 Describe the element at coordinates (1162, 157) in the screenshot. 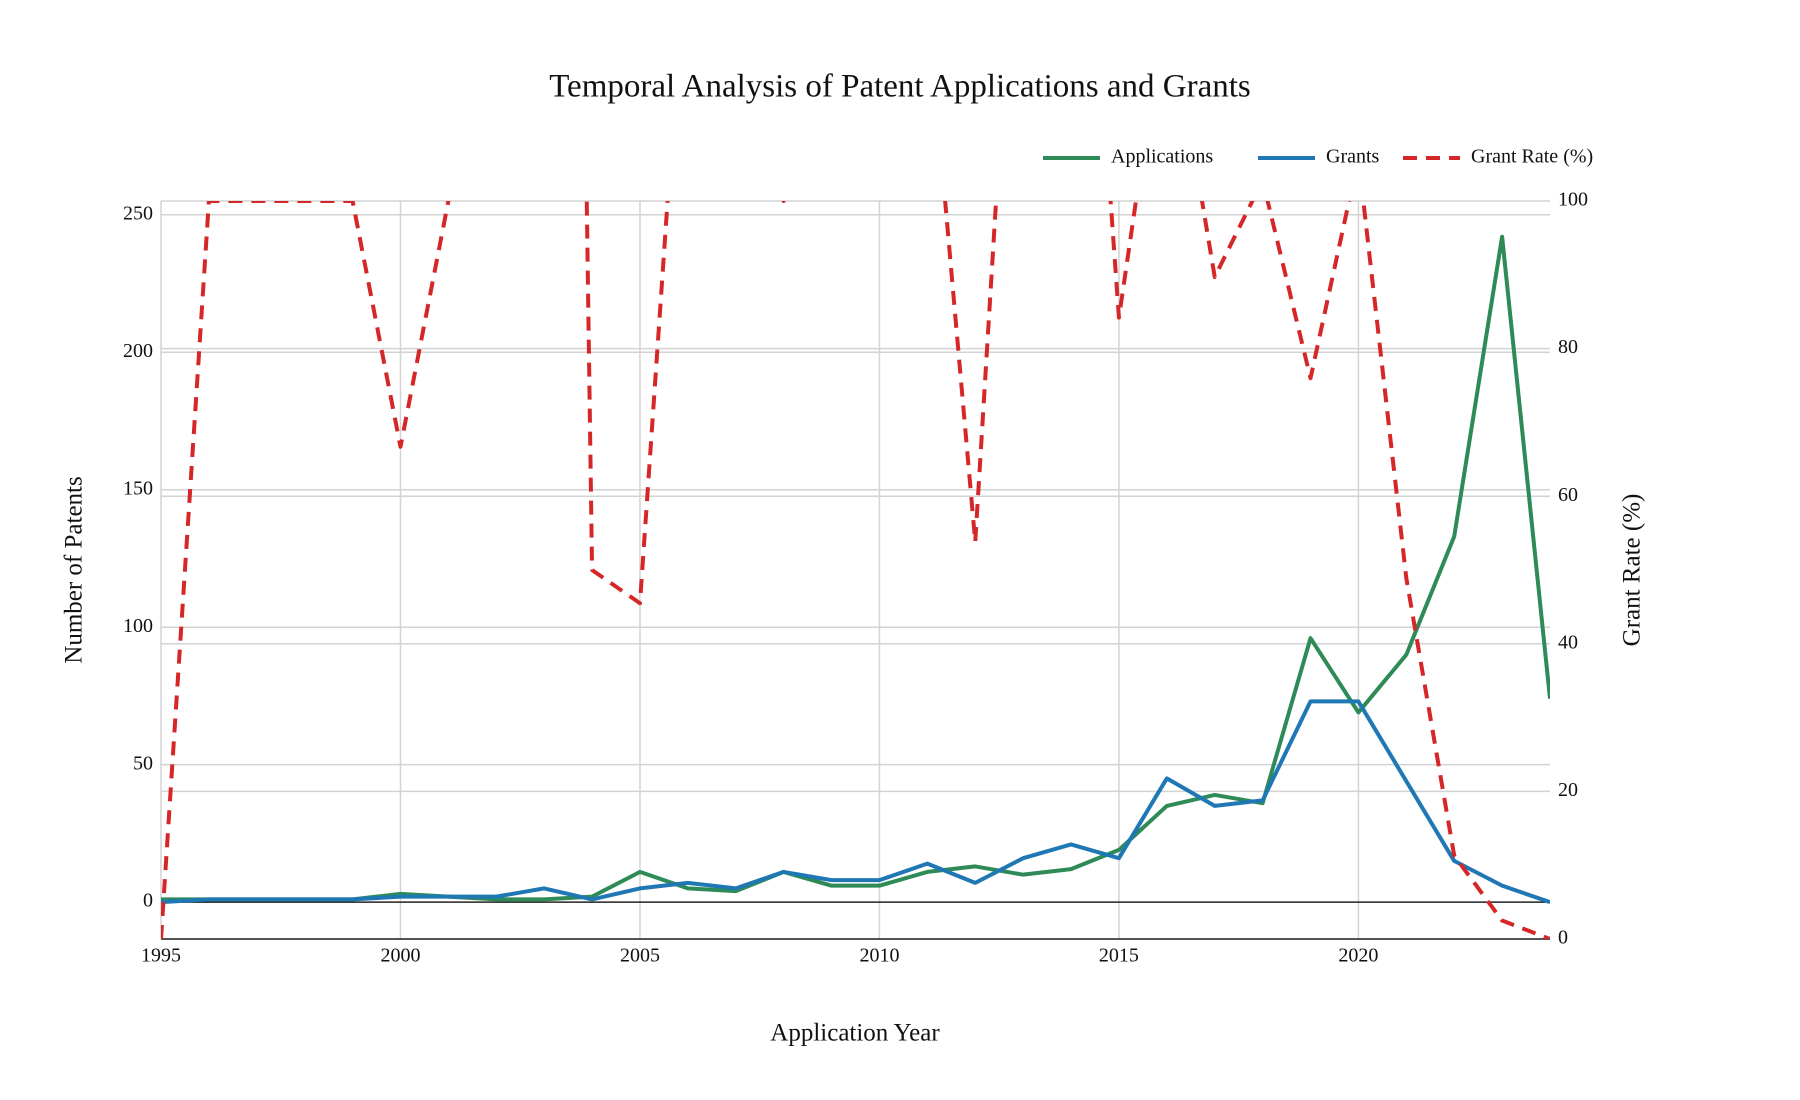

I see `legend-label: Applications` at that location.